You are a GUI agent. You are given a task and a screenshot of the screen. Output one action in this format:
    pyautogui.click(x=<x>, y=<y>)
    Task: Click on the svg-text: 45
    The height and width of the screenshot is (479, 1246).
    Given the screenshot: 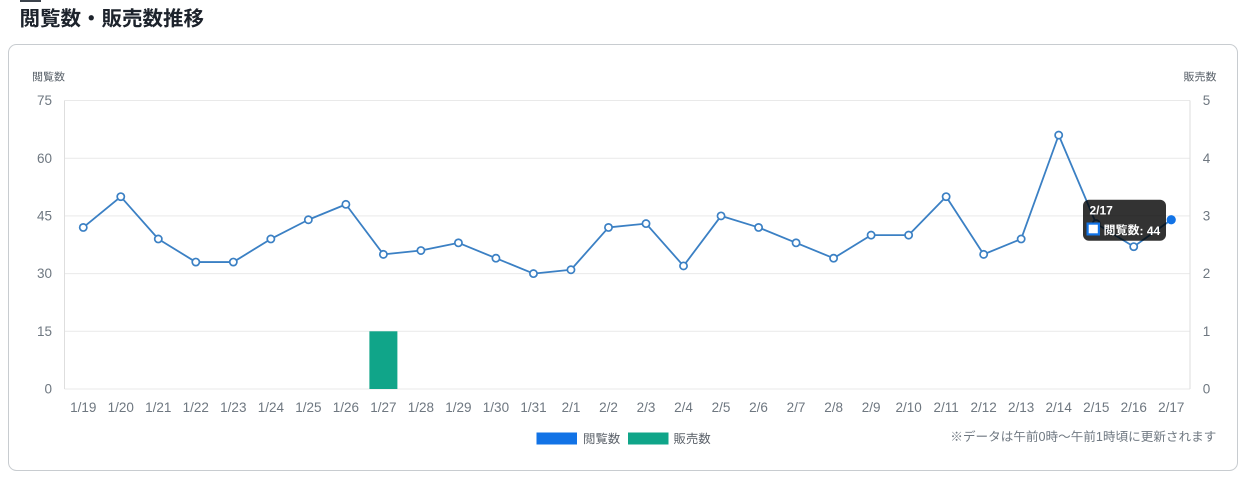 What is the action you would take?
    pyautogui.click(x=44, y=216)
    